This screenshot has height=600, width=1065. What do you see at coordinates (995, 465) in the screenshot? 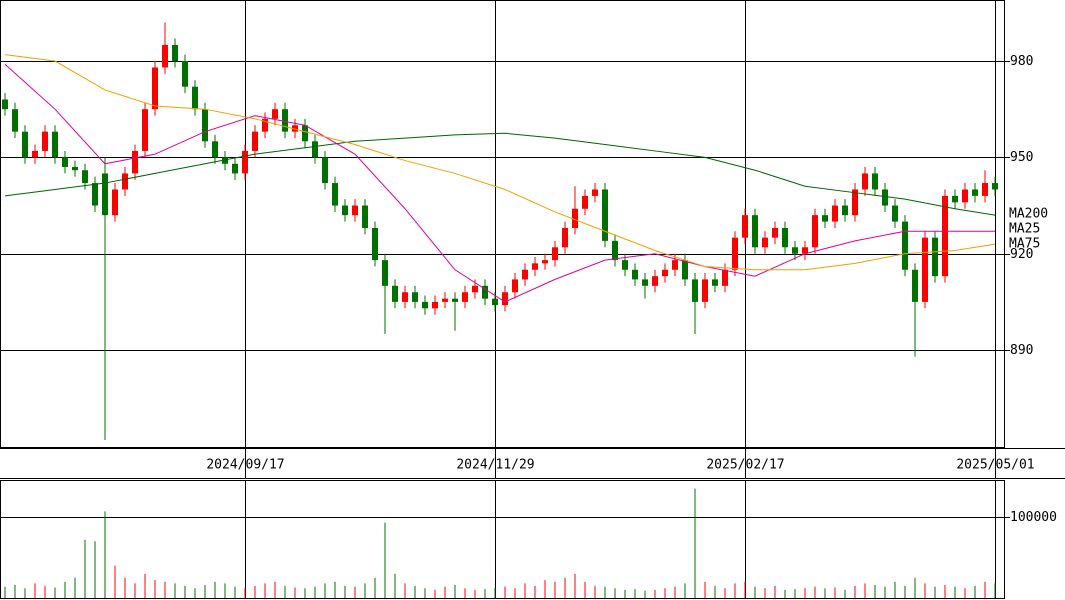
I see `x-tick-label: 2025/05/01` at bounding box center [995, 465].